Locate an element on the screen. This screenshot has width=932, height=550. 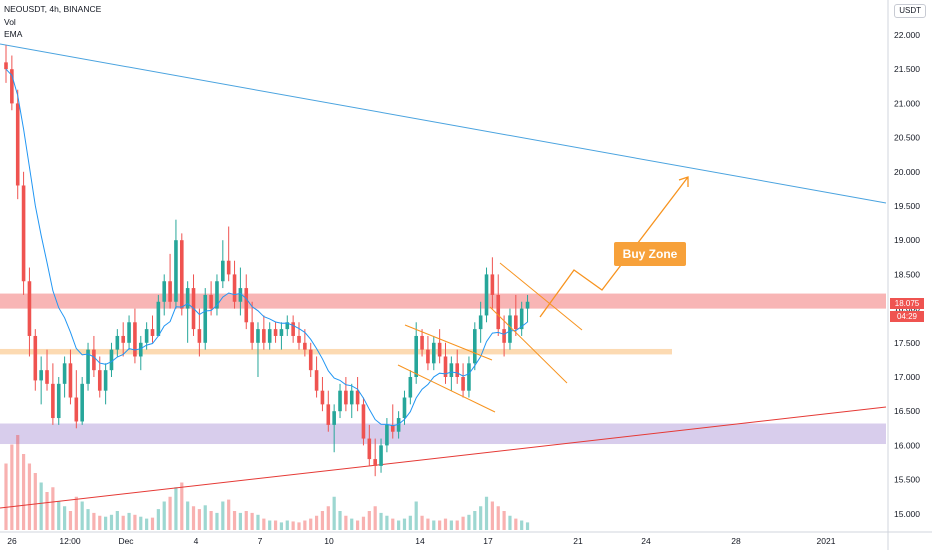
volume-bars is located at coordinates (267, 482).